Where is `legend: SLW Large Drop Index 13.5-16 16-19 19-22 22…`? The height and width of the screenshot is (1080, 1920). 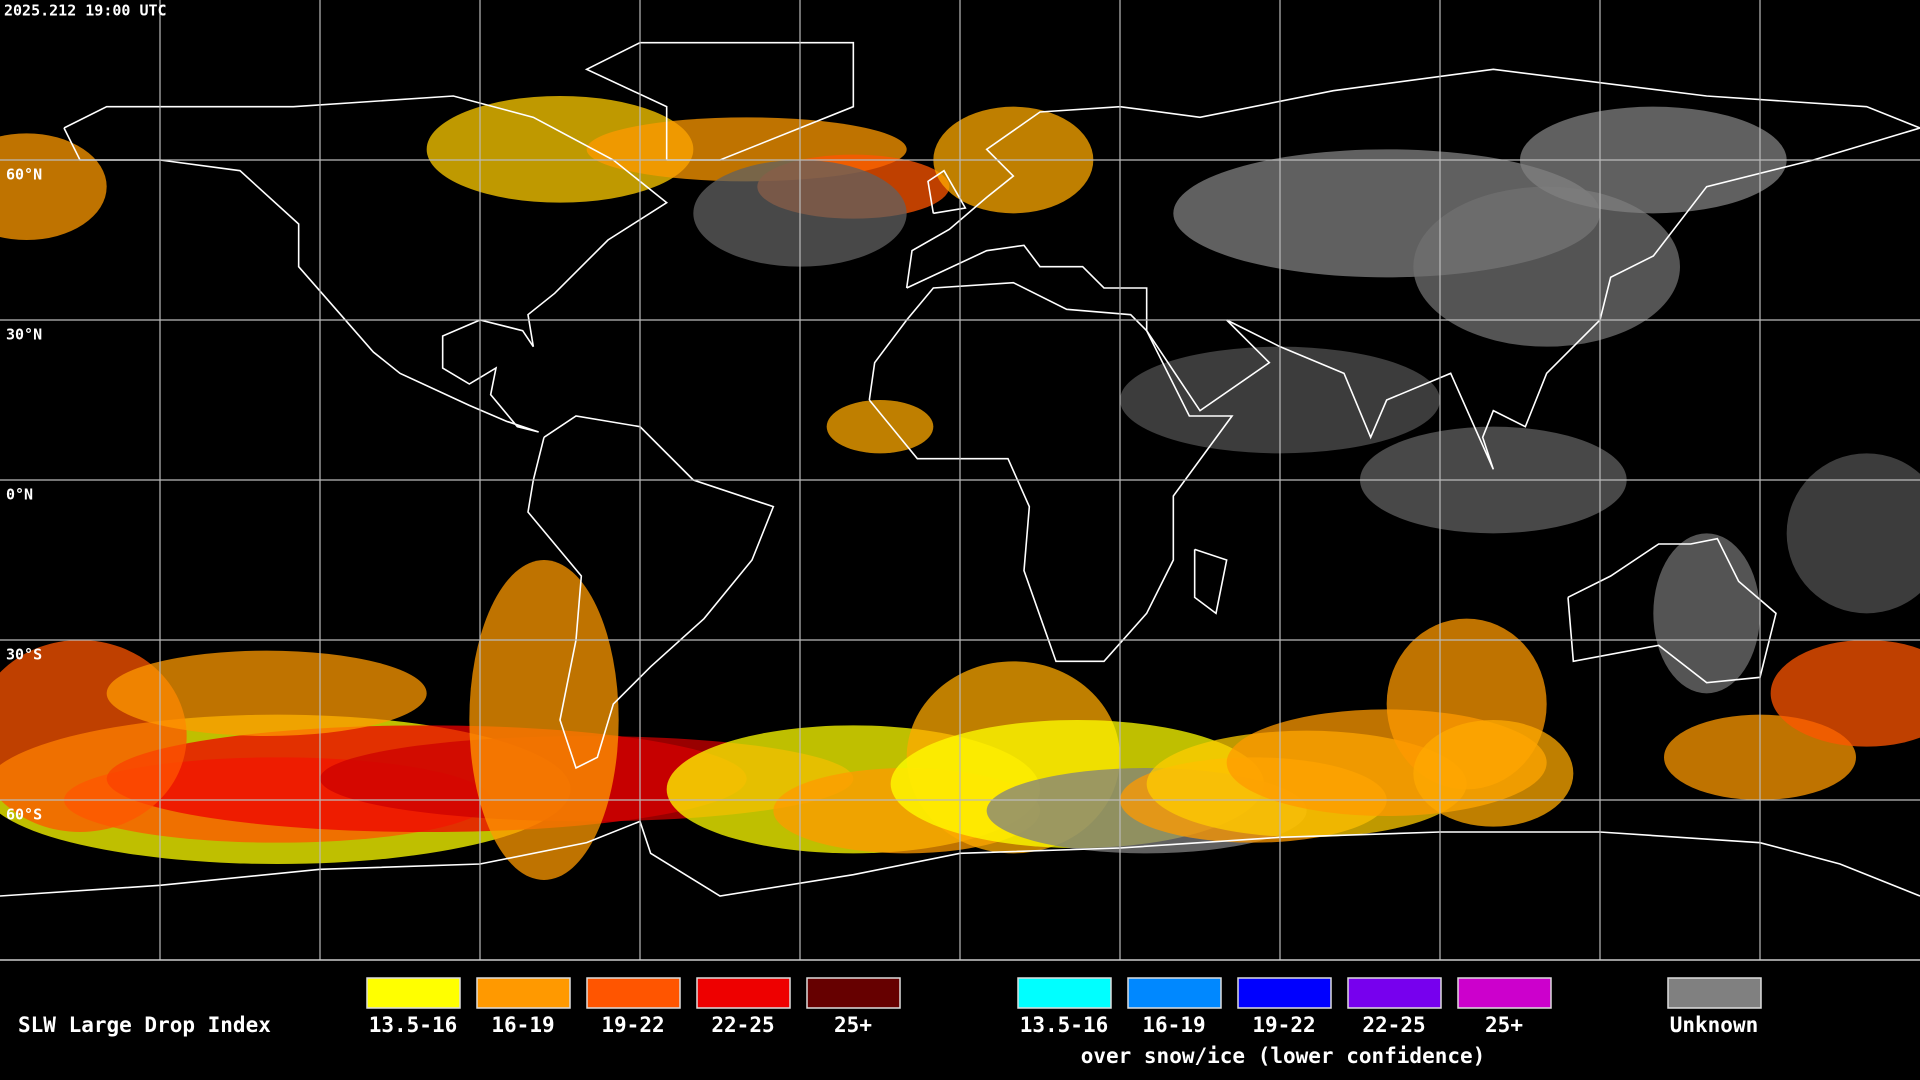 legend: SLW Large Drop Index 13.5-16 16-19 19-22 22… is located at coordinates (890, 1022).